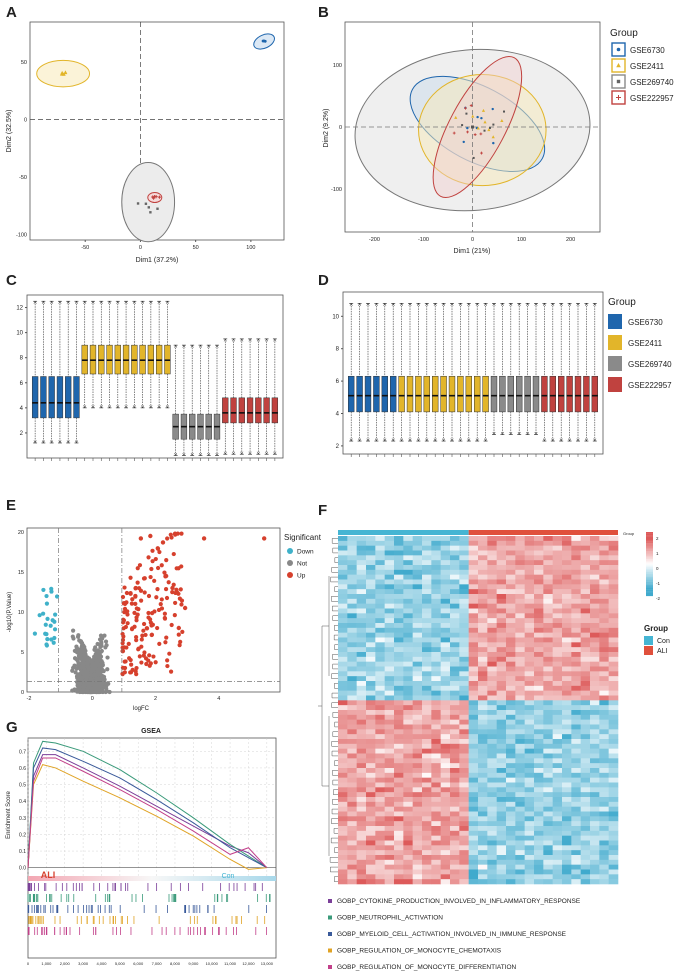  What do you see at coordinates (426, 394) in the screenshot?
I see `box-d-box` at bounding box center [426, 394].